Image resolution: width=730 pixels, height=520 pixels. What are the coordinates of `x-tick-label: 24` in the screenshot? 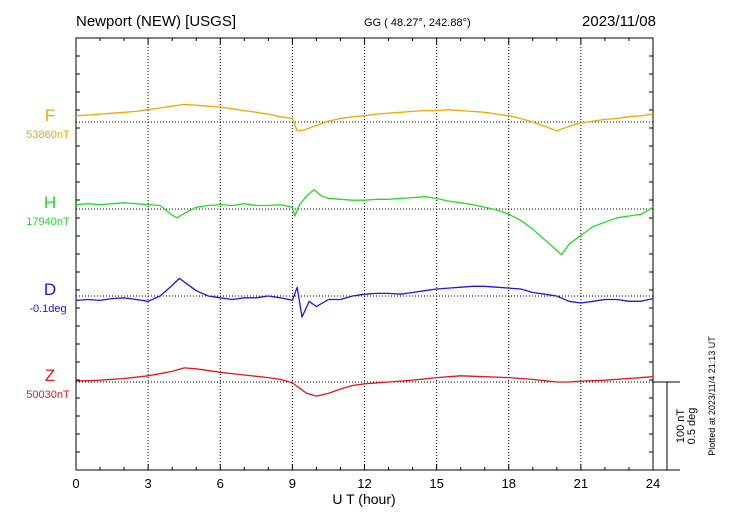 It's located at (653, 483).